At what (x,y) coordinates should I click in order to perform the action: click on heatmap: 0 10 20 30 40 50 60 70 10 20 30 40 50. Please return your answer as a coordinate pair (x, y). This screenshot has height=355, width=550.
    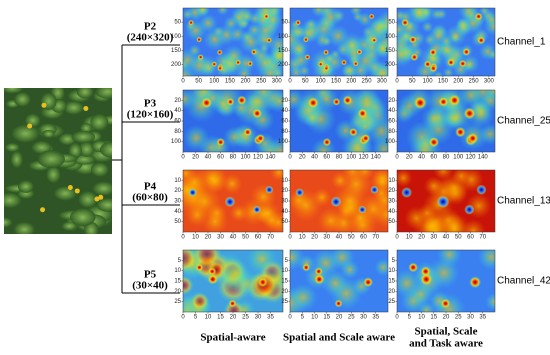
    Looking at the image, I should click on (442, 205).